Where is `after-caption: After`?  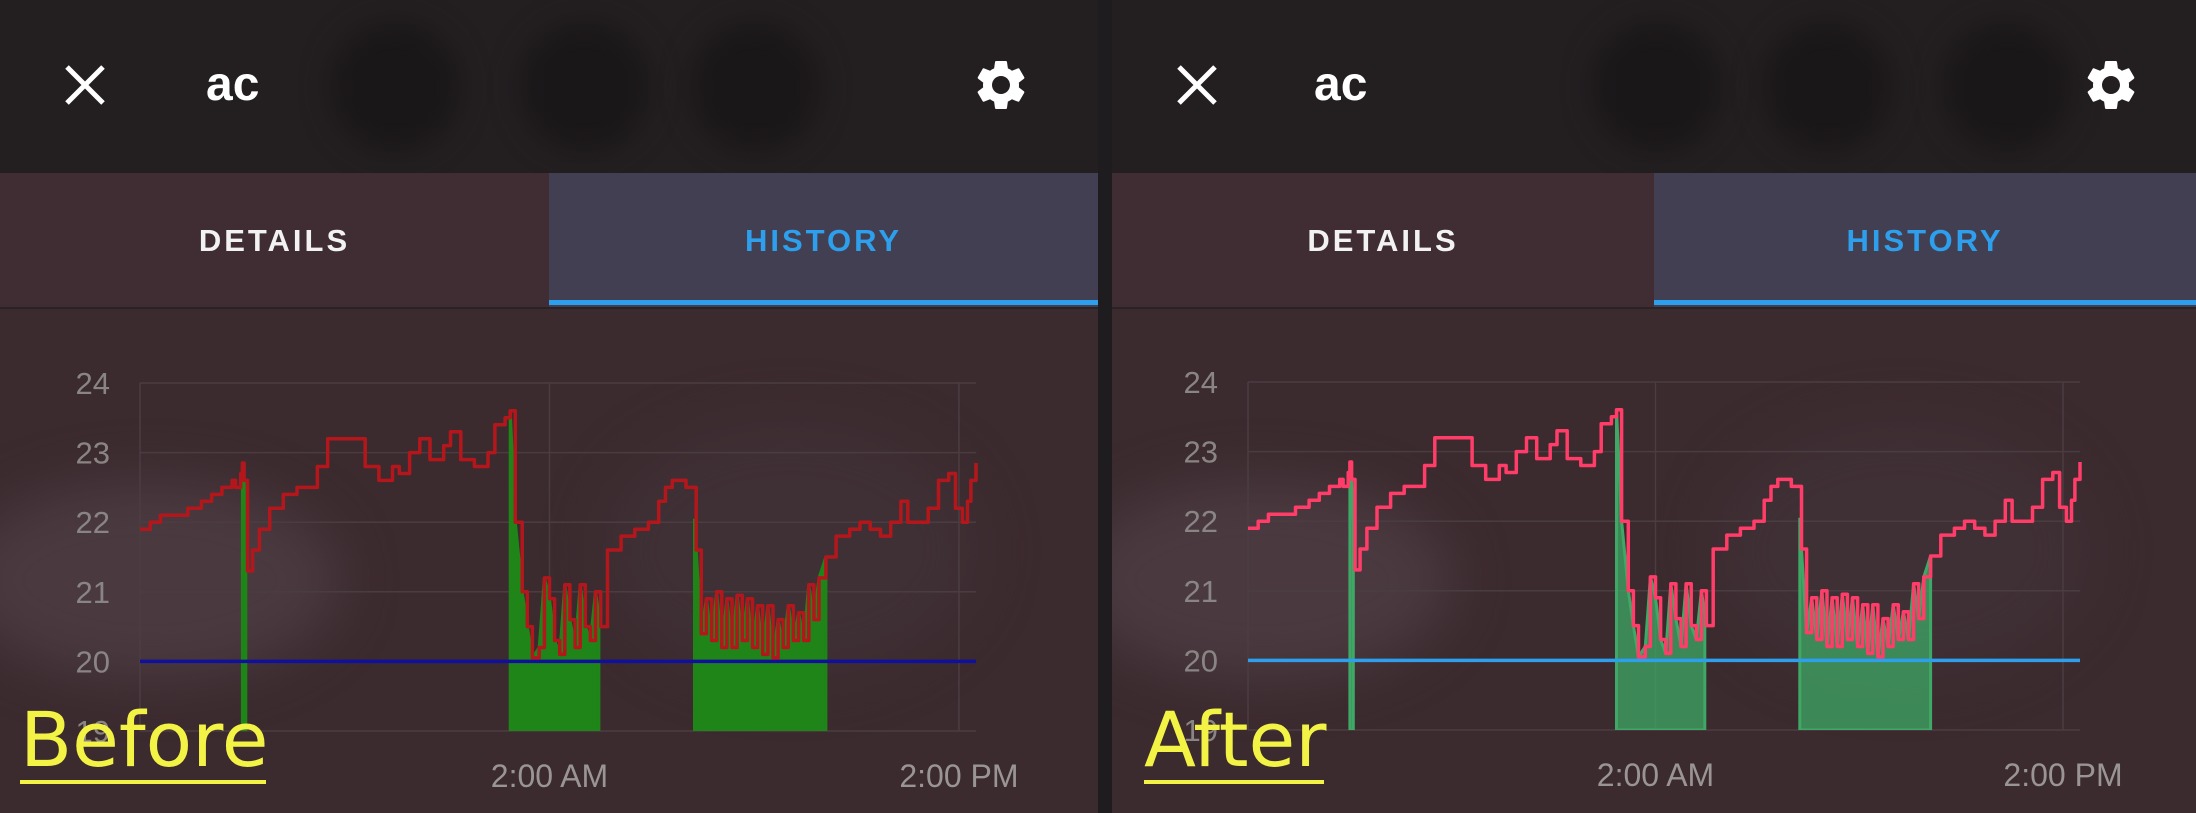
after-caption: After is located at coordinates (1235, 739).